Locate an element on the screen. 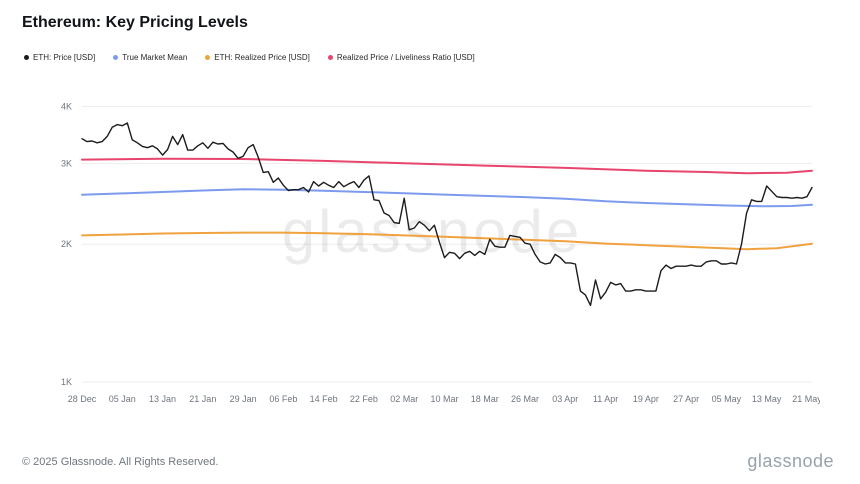 The image size is (860, 484). x-axis-label: 14 Feb is located at coordinates (324, 399).